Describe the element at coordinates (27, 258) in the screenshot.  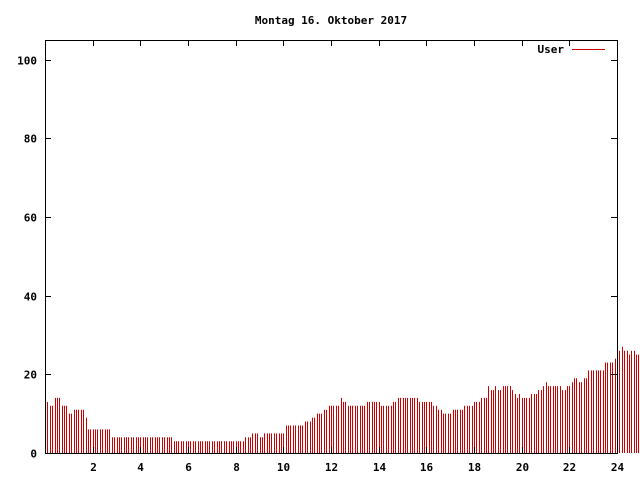
I see `y-axis-tick-labels: 0 20 40 60 80 100` at that location.